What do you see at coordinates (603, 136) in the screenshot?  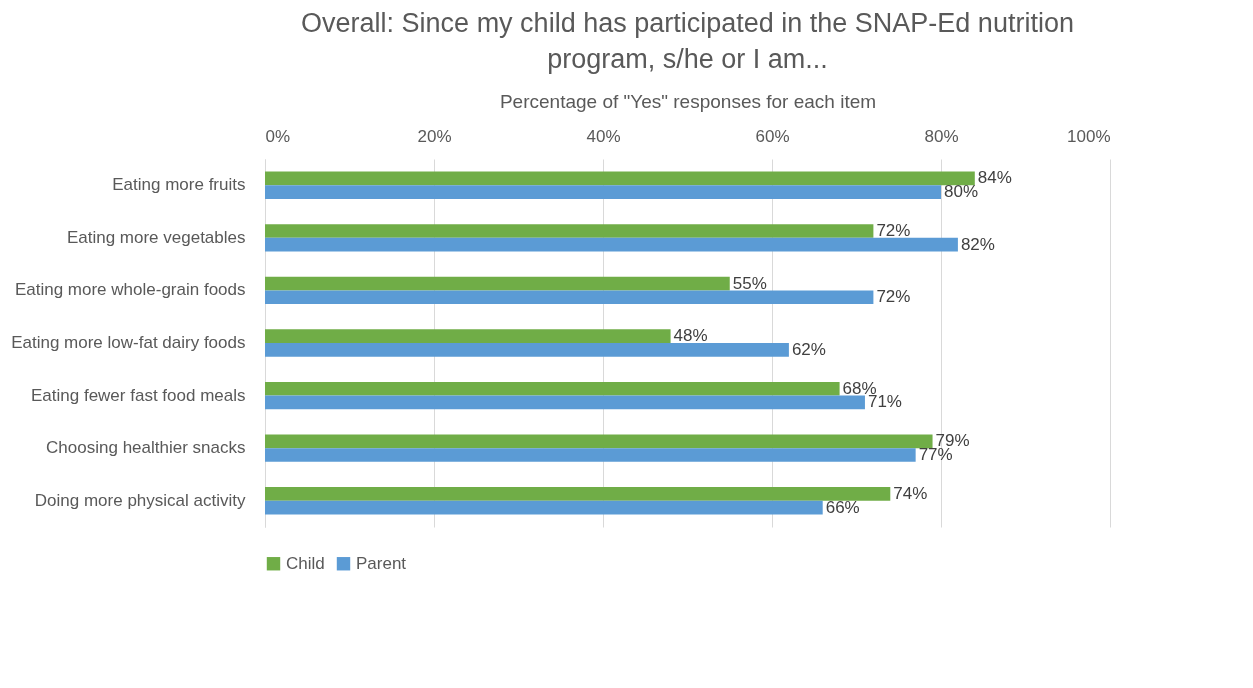 I see `x-tick-label: 40%` at bounding box center [603, 136].